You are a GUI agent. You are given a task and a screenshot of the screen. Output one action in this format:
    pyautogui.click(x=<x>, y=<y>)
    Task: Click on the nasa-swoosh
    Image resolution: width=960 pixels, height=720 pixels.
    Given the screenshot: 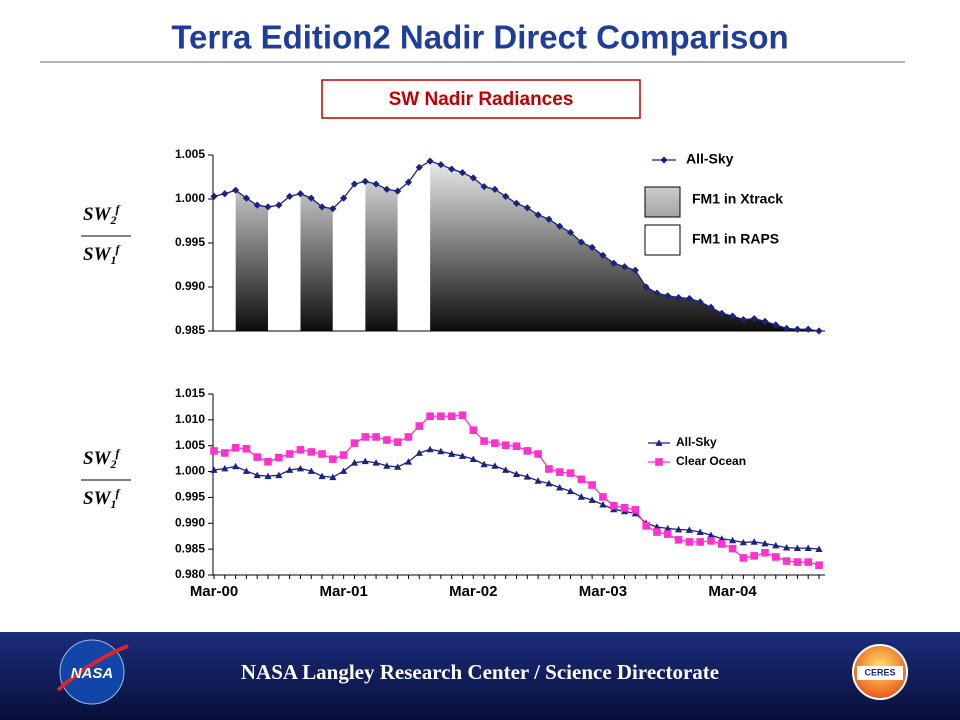 What is the action you would take?
    pyautogui.click(x=92, y=668)
    